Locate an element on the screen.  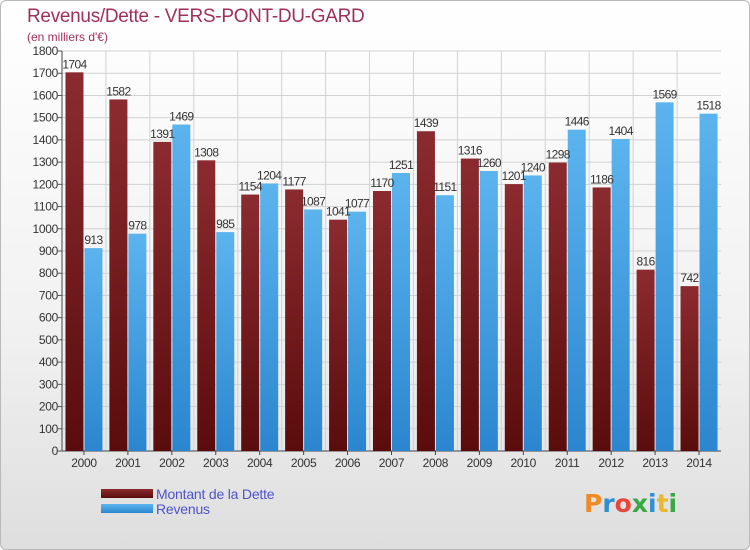
bar-dette-2012 is located at coordinates (601, 319).